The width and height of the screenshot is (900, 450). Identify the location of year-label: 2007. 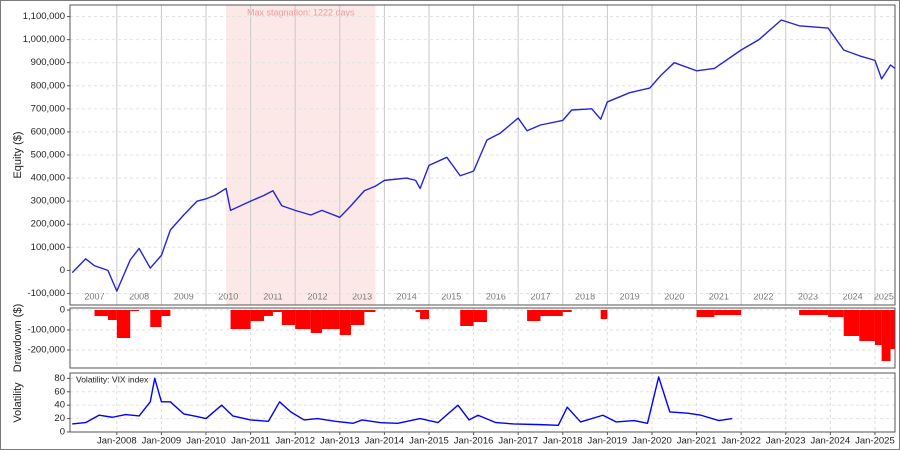
(95, 296).